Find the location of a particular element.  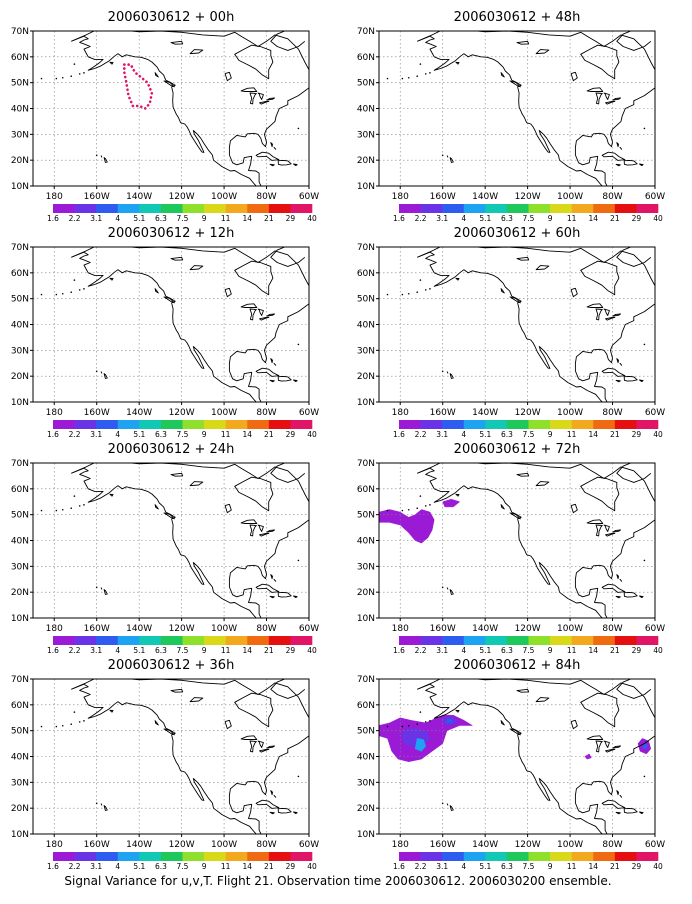

y-tick-label: 60N is located at coordinates (20, 706).